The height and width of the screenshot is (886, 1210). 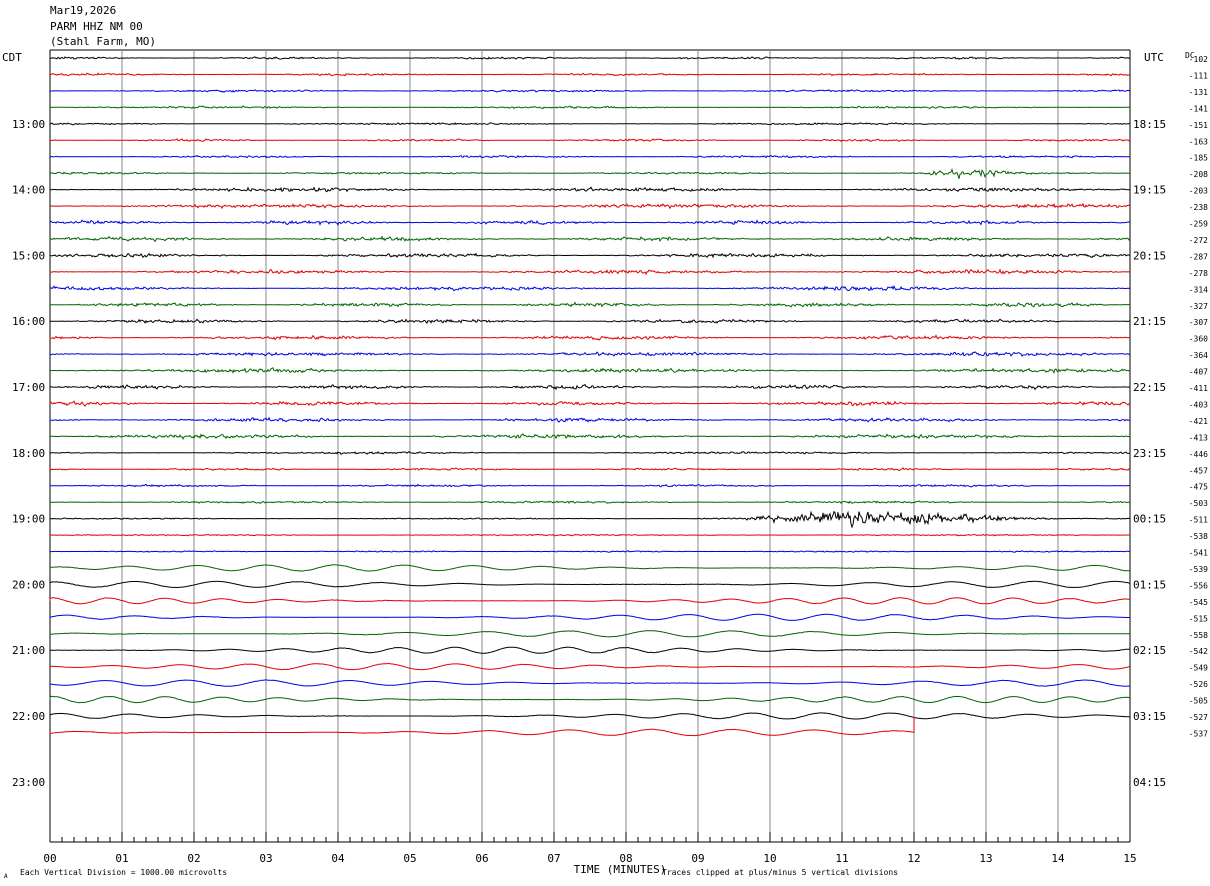 I want to click on utc-hour-label: 01:15, so click(x=1149, y=584).